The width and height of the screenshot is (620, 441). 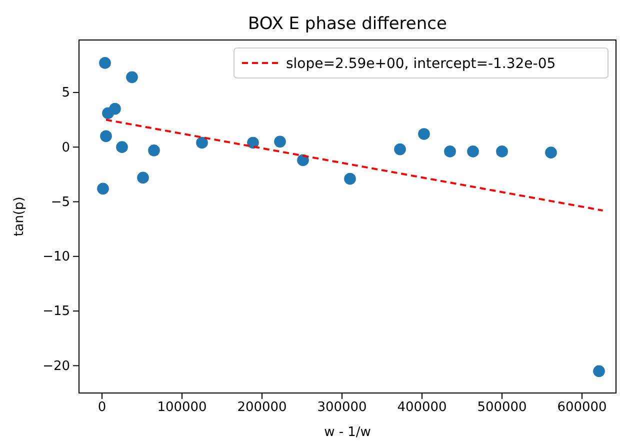 What do you see at coordinates (582, 408) in the screenshot?
I see `x-tick-label: 600000` at bounding box center [582, 408].